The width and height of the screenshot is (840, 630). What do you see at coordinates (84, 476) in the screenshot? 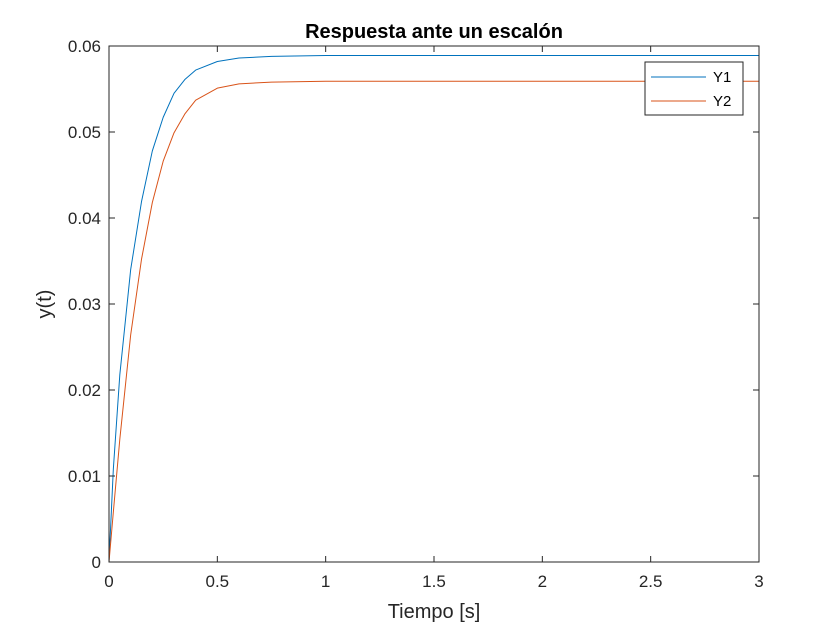
I see `y-tick-label: 0.01` at bounding box center [84, 476].